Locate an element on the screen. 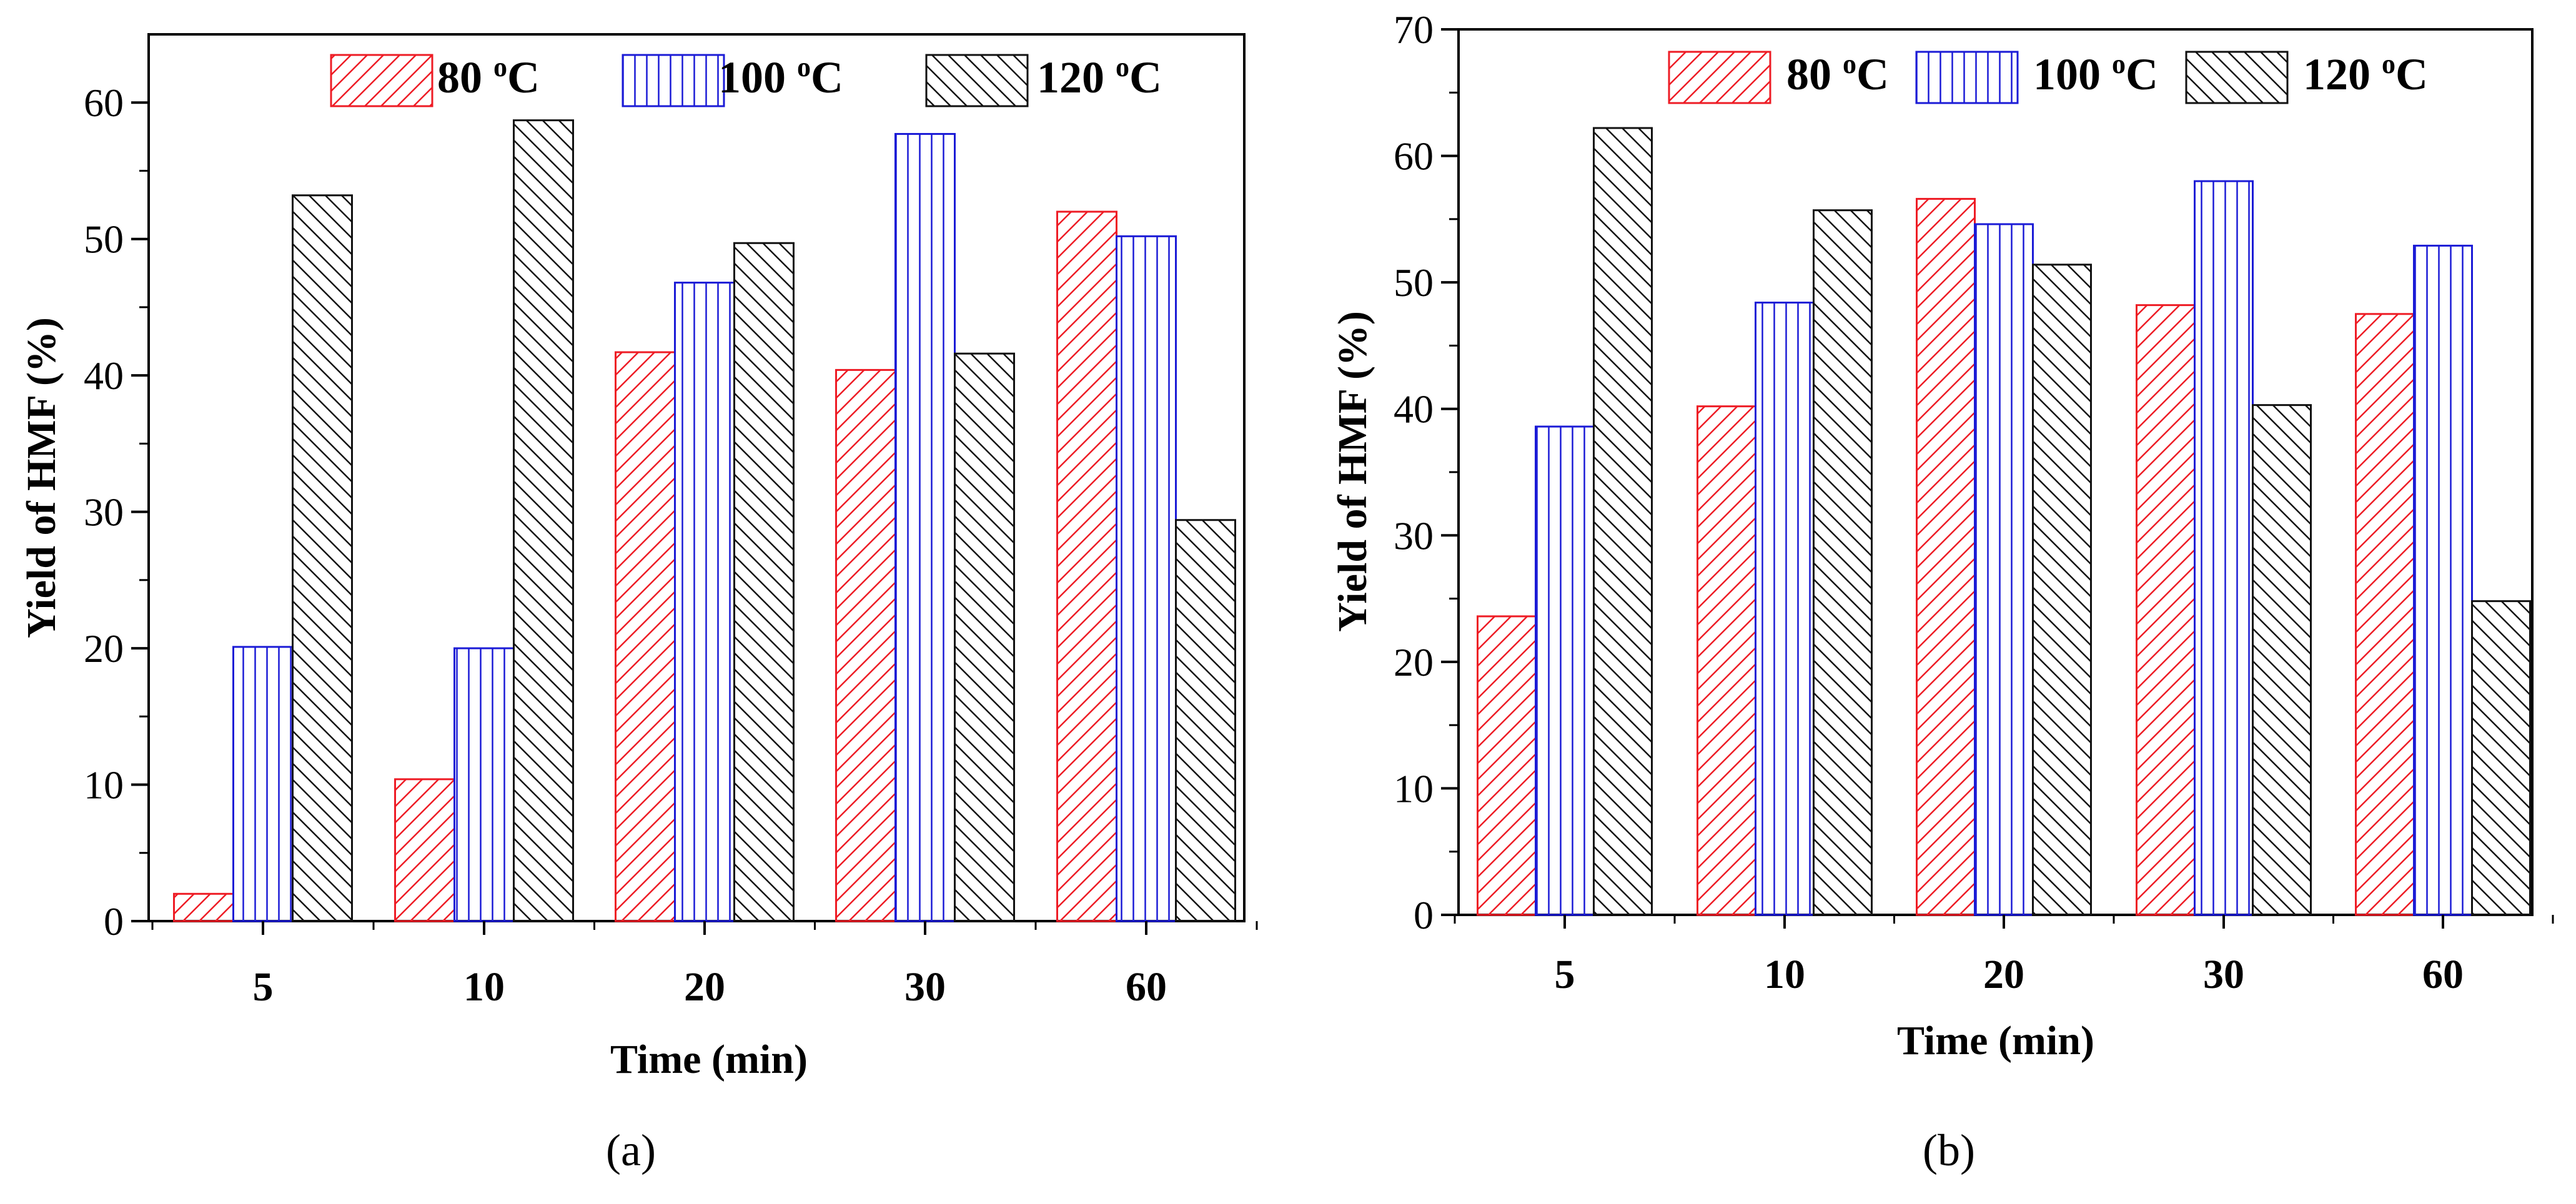 The width and height of the screenshot is (2576, 1204). panel-label: (a) is located at coordinates (631, 1150).